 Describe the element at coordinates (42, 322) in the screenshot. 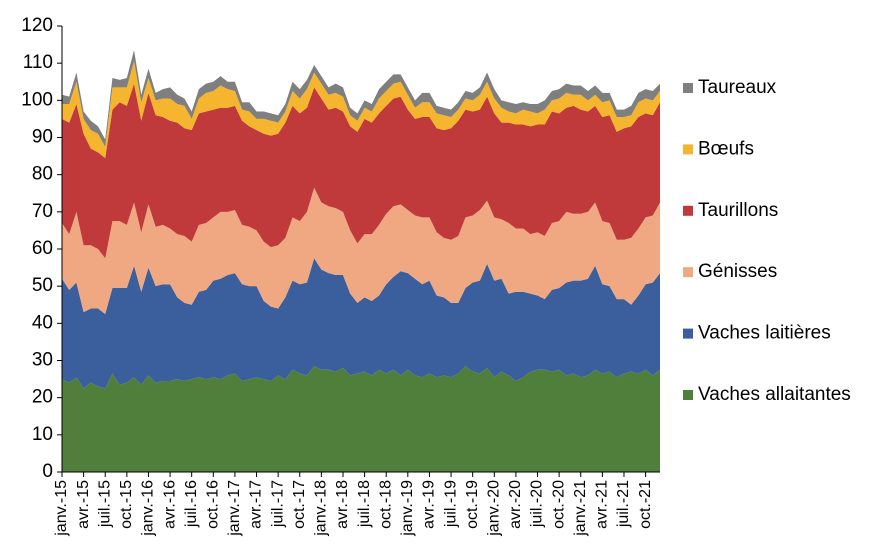

I see `y-tick-label: 40` at that location.